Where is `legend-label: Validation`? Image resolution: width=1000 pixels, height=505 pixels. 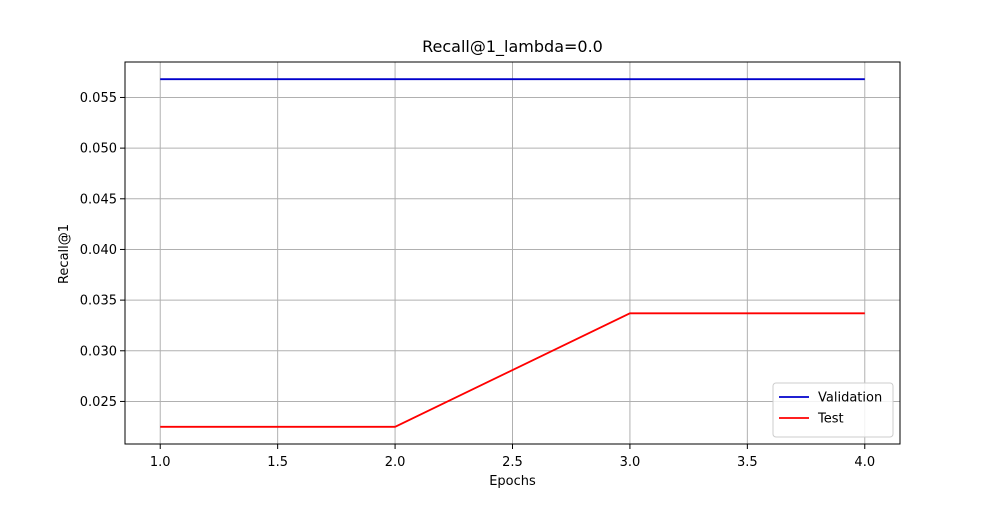 legend-label: Validation is located at coordinates (850, 398).